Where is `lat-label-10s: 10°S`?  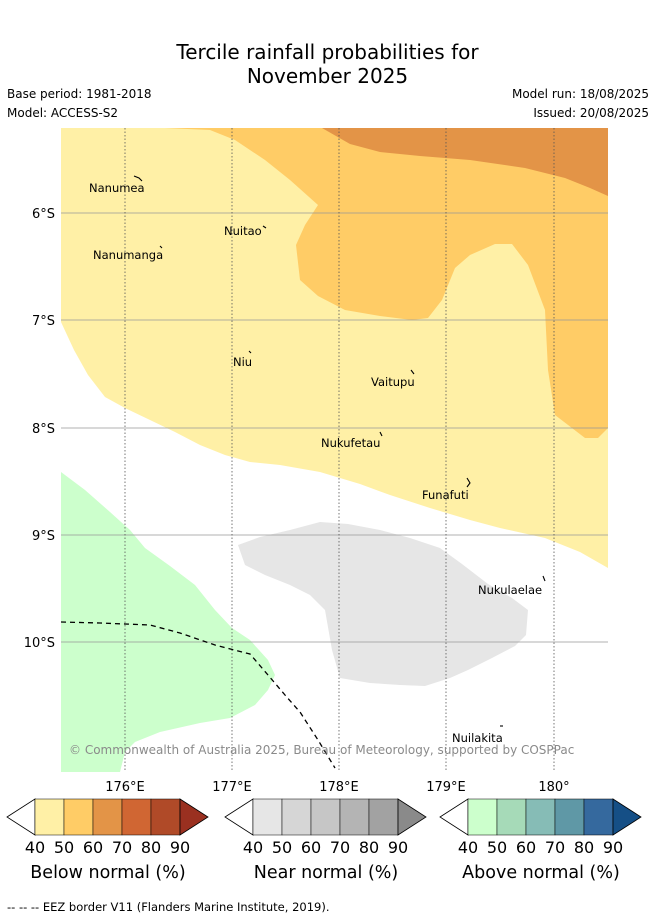 lat-label-10s: 10°S is located at coordinates (39, 643).